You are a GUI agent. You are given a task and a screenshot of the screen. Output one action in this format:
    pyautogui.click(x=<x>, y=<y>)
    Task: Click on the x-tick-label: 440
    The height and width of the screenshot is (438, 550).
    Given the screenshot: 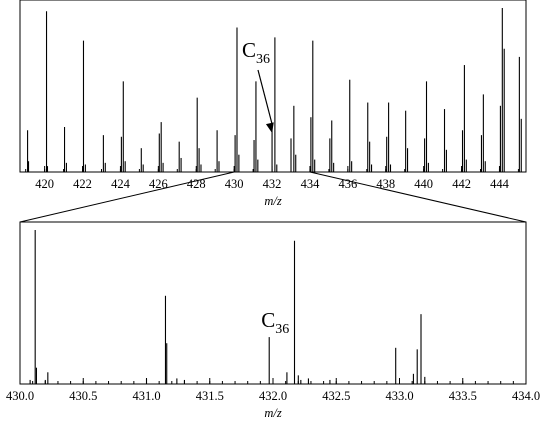 What is the action you would take?
    pyautogui.click(x=423, y=184)
    